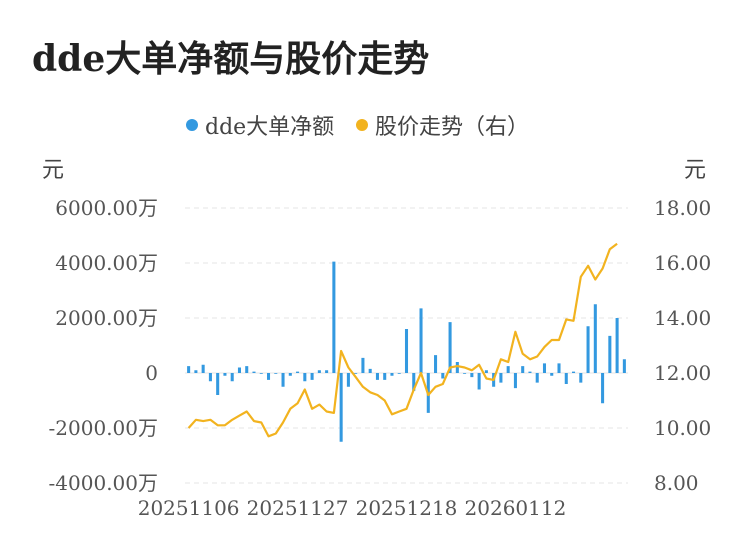 The image size is (750, 558). What do you see at coordinates (231, 59) in the screenshot?
I see `chart-title: dde大单净额与股价走势` at bounding box center [231, 59].